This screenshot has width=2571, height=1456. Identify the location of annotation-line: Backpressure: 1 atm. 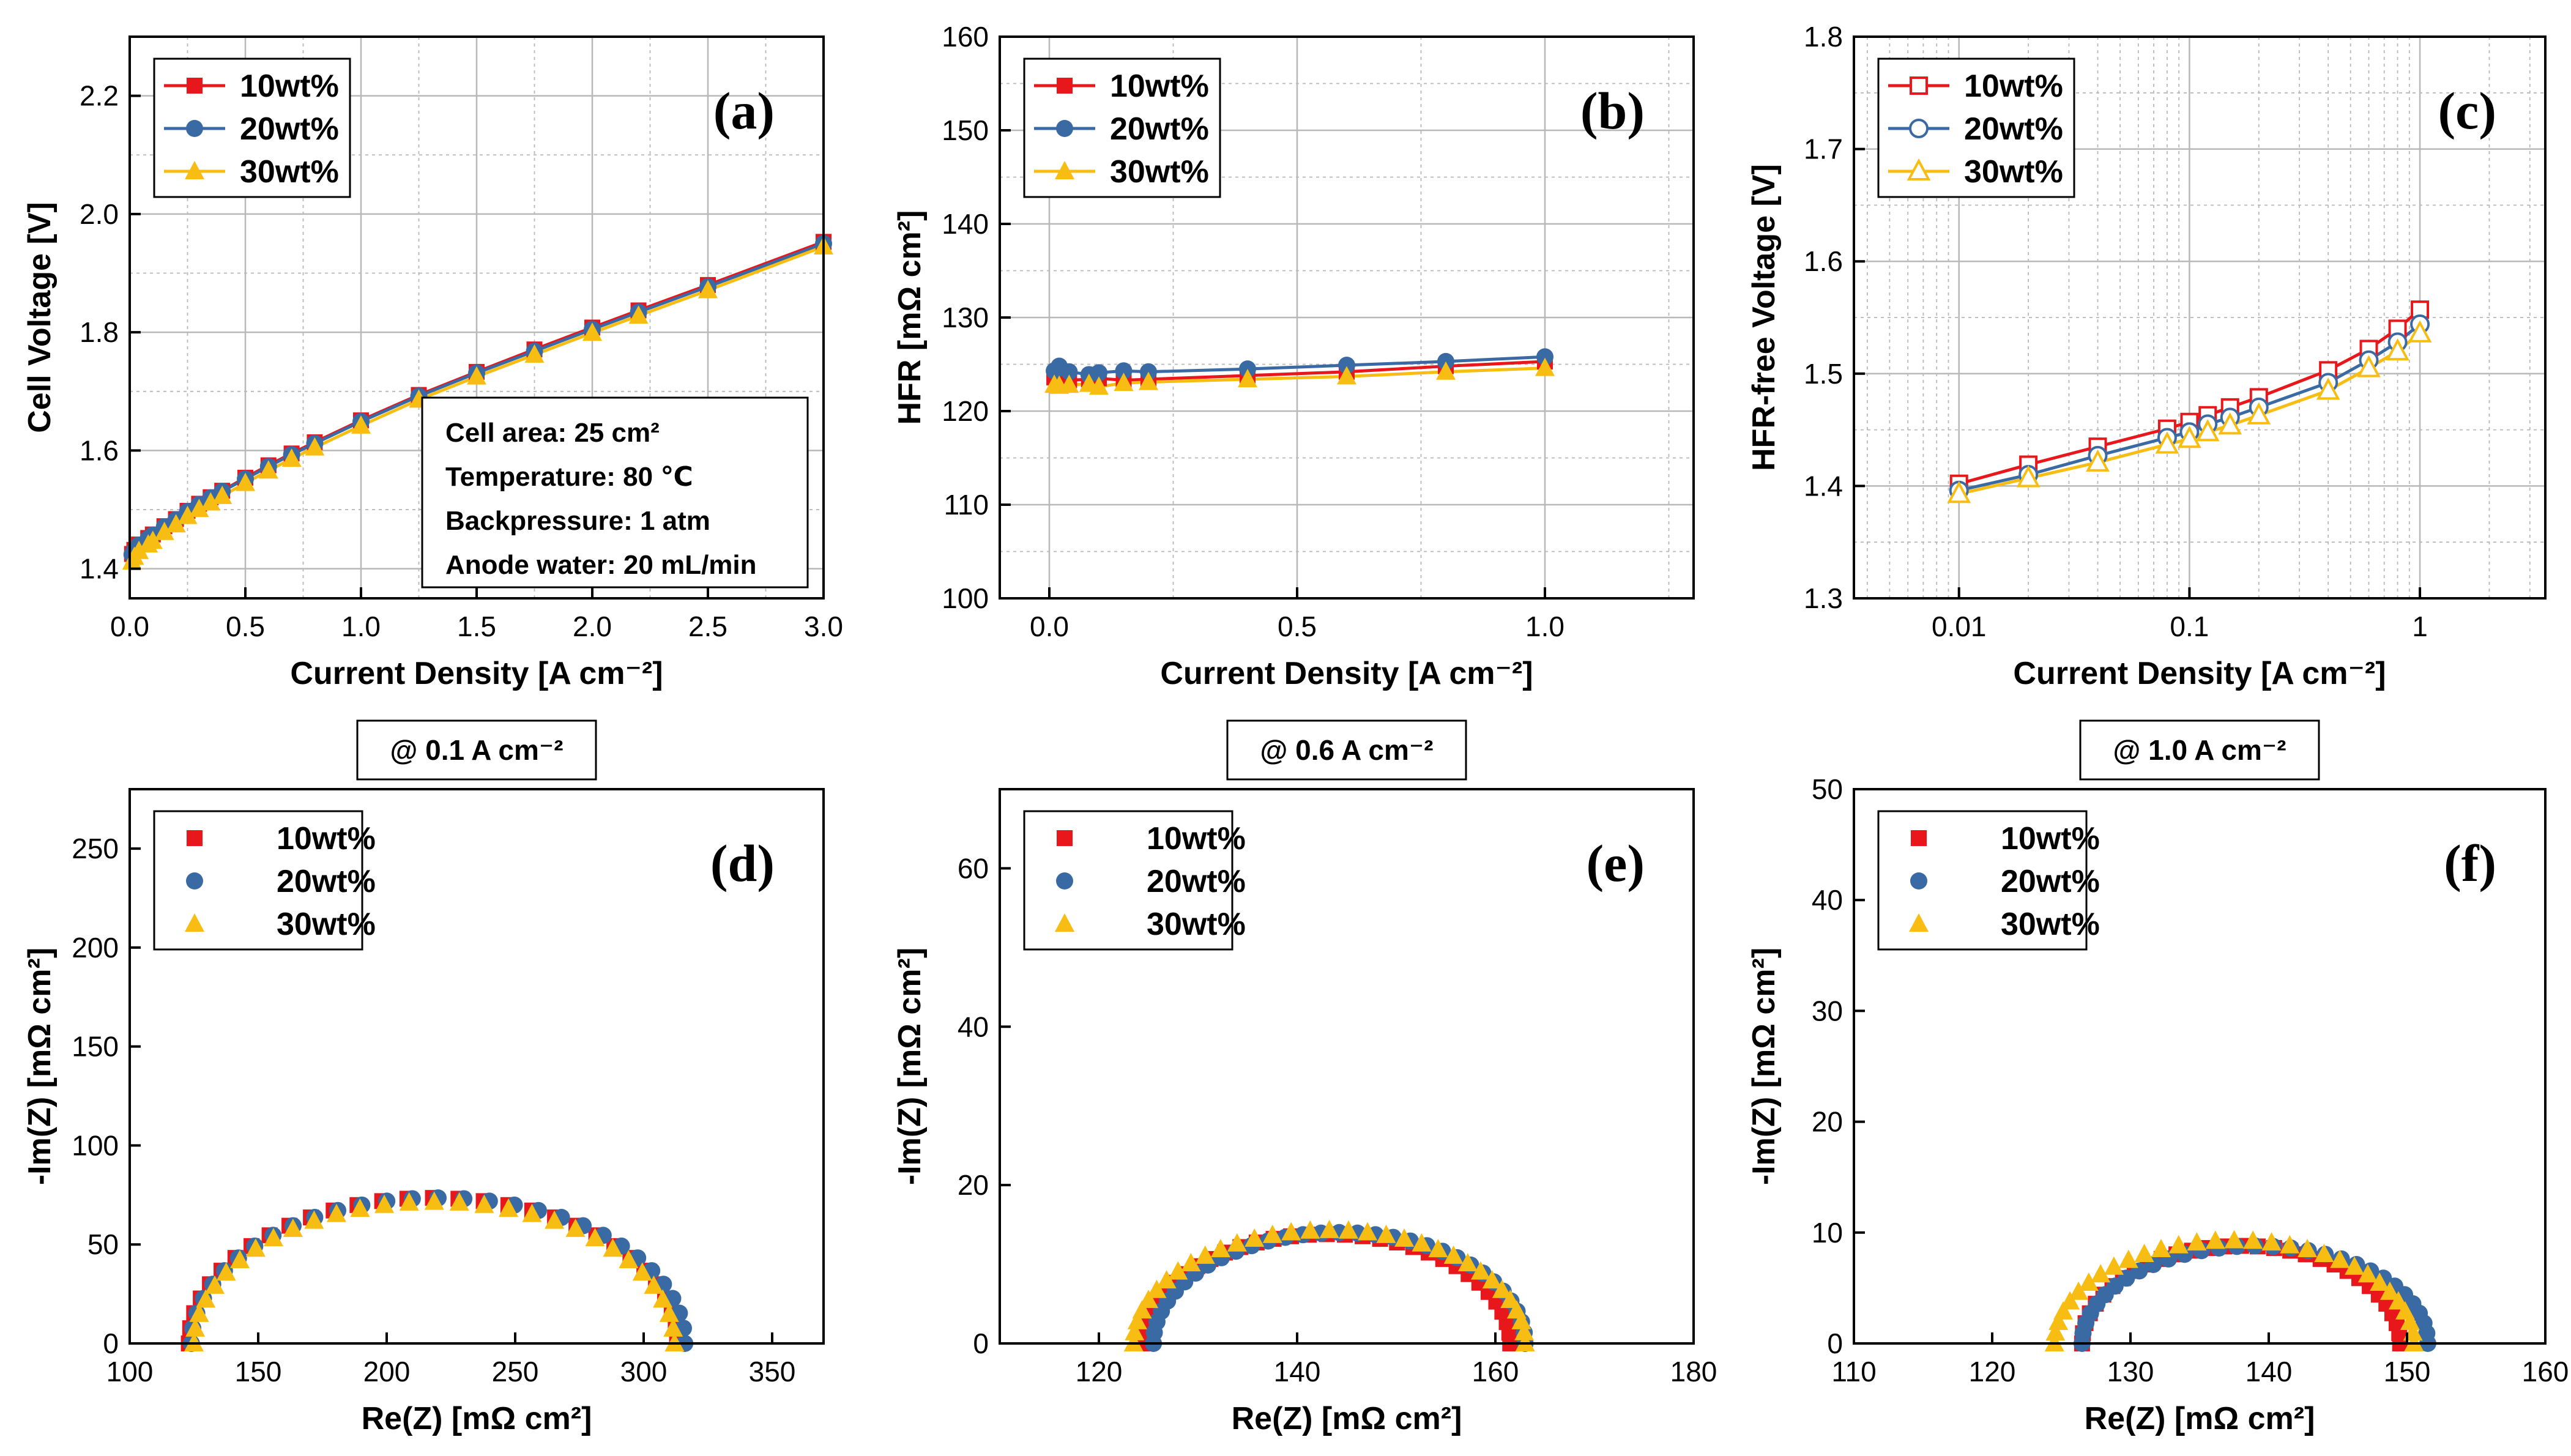
(578, 521).